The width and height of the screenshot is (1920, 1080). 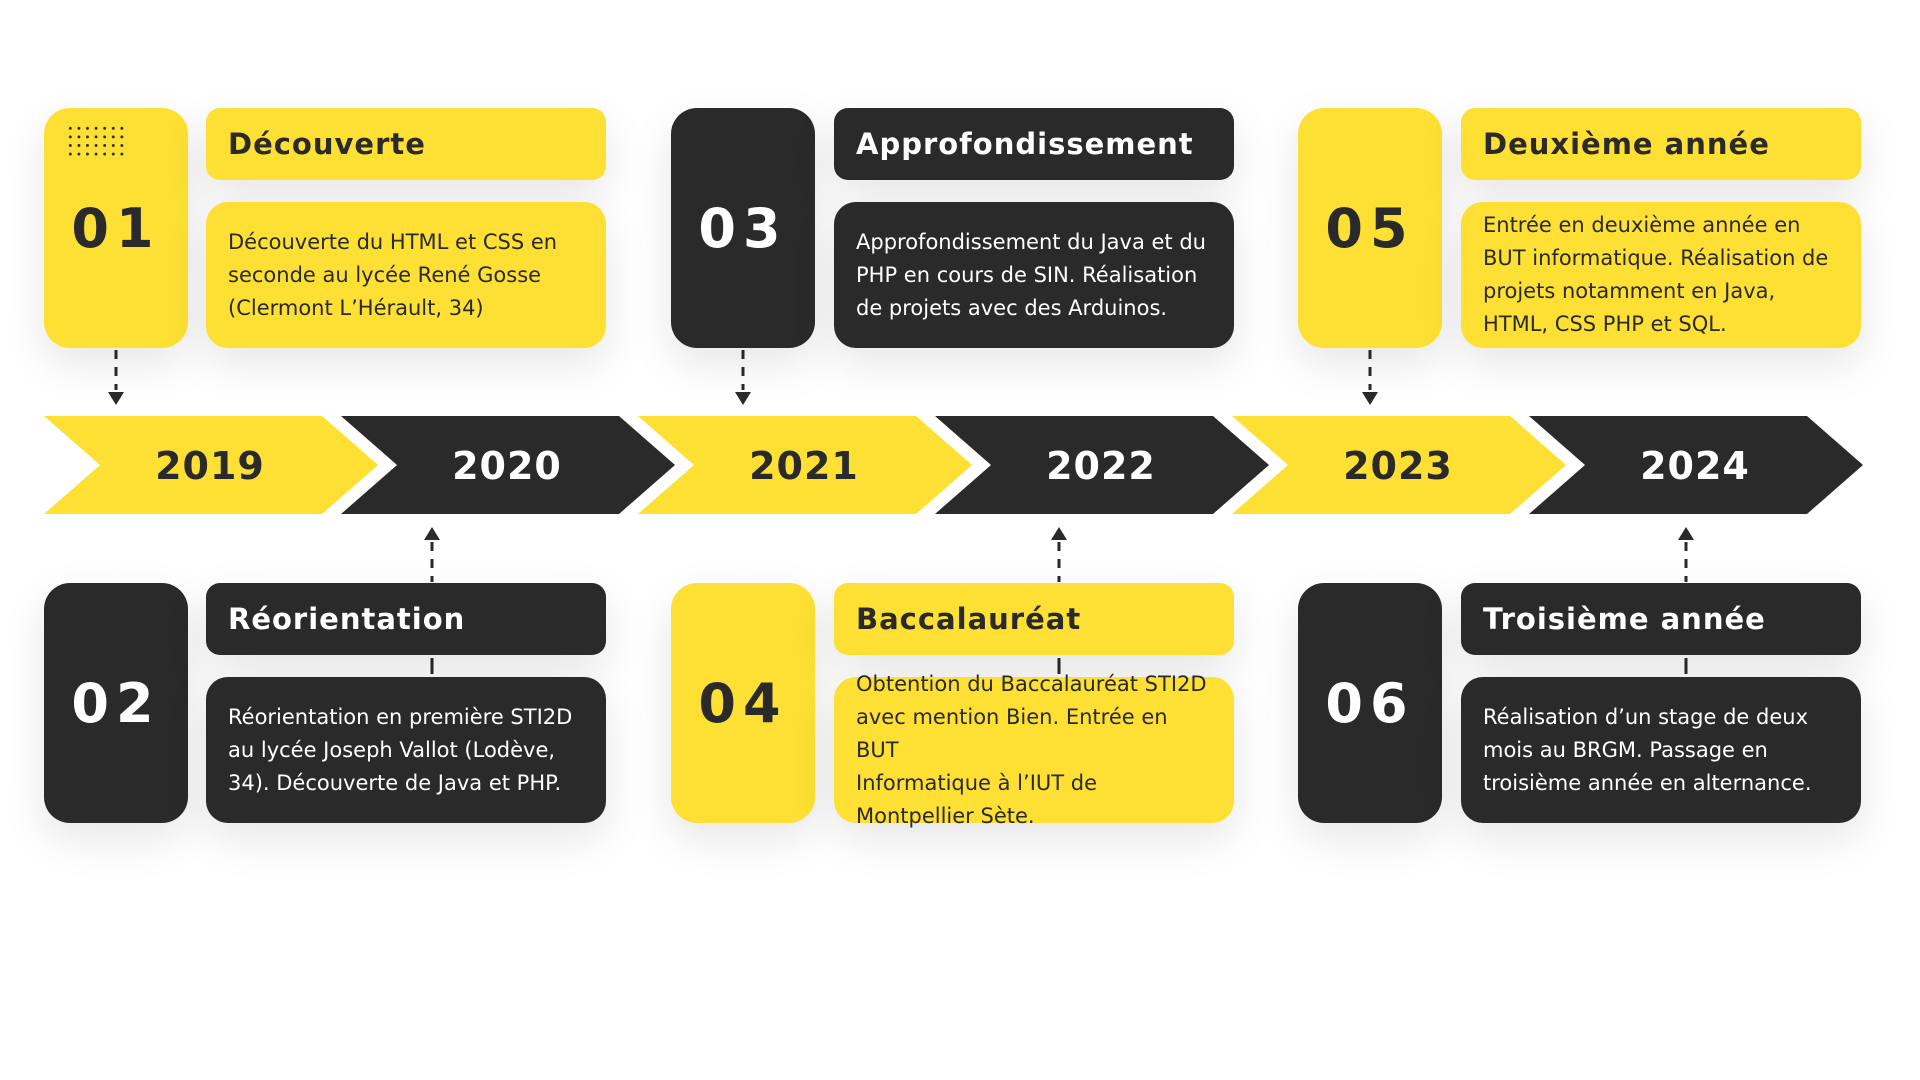 What do you see at coordinates (393, 241) in the screenshot?
I see `description-line: Découverte du HTML et CSS en` at bounding box center [393, 241].